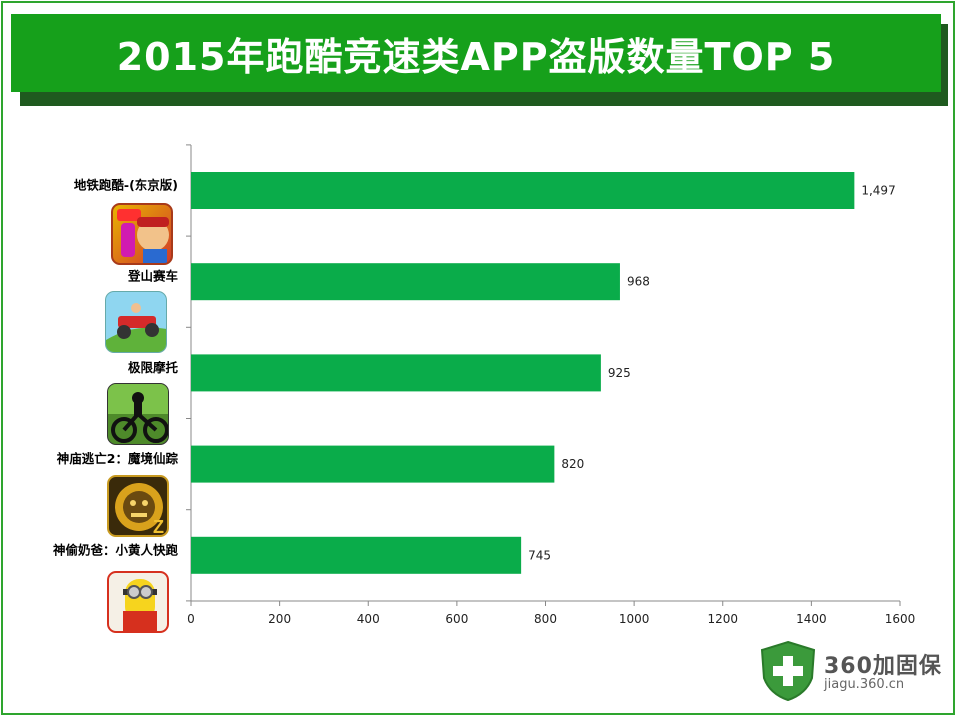 Image resolution: width=960 pixels, height=720 pixels. What do you see at coordinates (138, 602) in the screenshot?
I see `minion-rush-icon` at bounding box center [138, 602].